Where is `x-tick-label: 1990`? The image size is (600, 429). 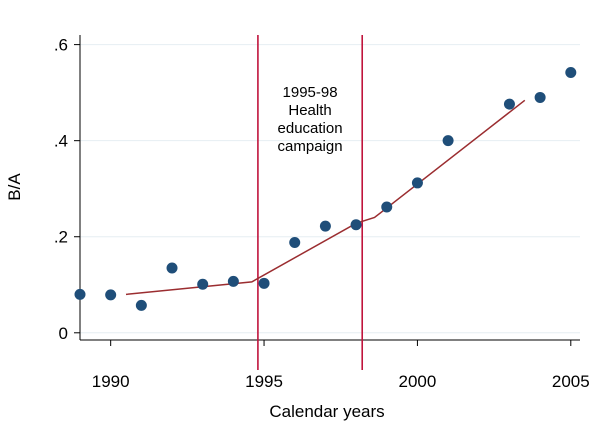 x-tick-label: 1990 is located at coordinates (111, 381).